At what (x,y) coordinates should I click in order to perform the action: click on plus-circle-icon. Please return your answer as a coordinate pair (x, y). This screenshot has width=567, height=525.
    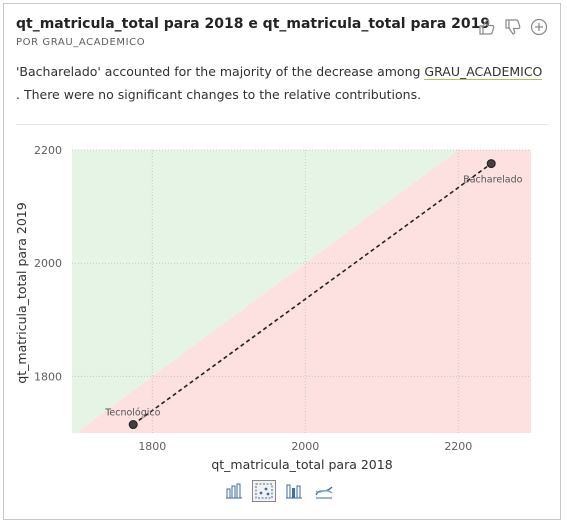
    Looking at the image, I should click on (539, 27).